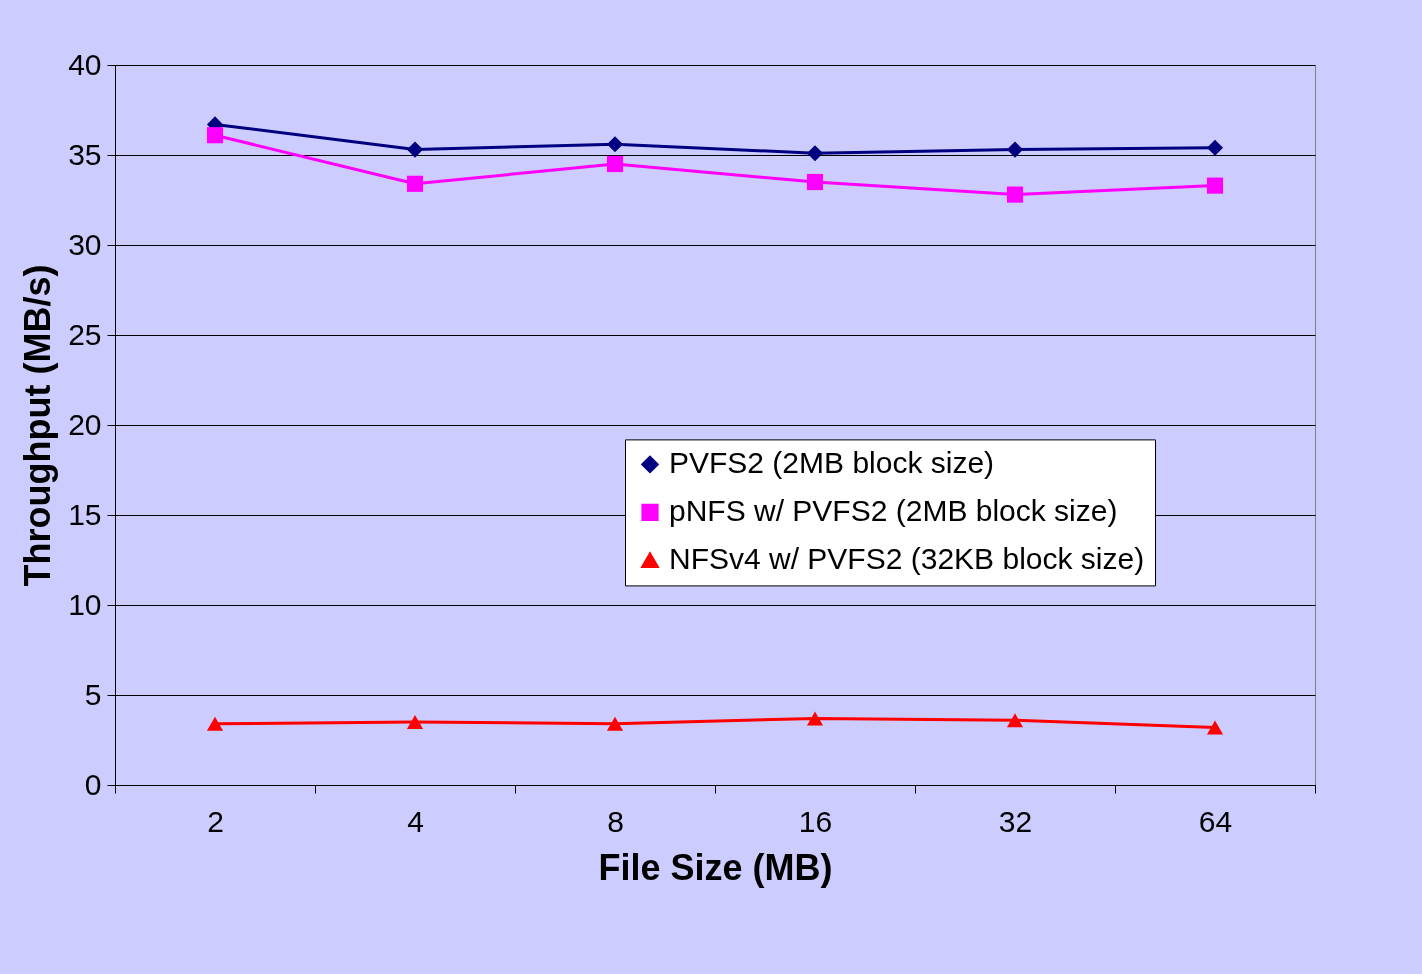  Describe the element at coordinates (85, 334) in the screenshot. I see `y-tick-label: 25` at that location.